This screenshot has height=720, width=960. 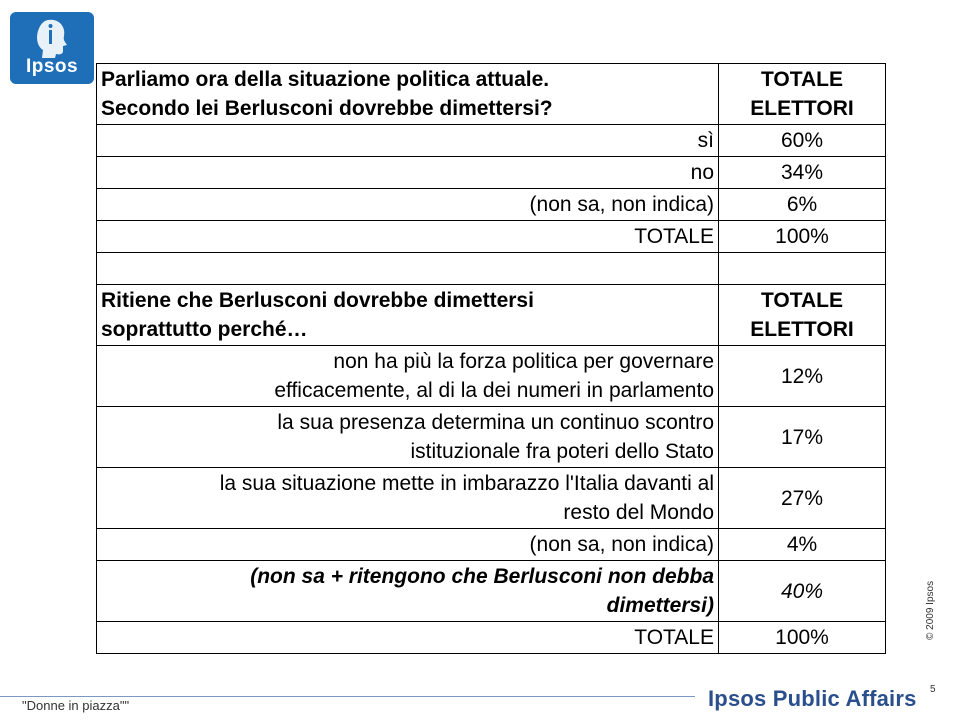 I want to click on page-number: 5, so click(x=933, y=689).